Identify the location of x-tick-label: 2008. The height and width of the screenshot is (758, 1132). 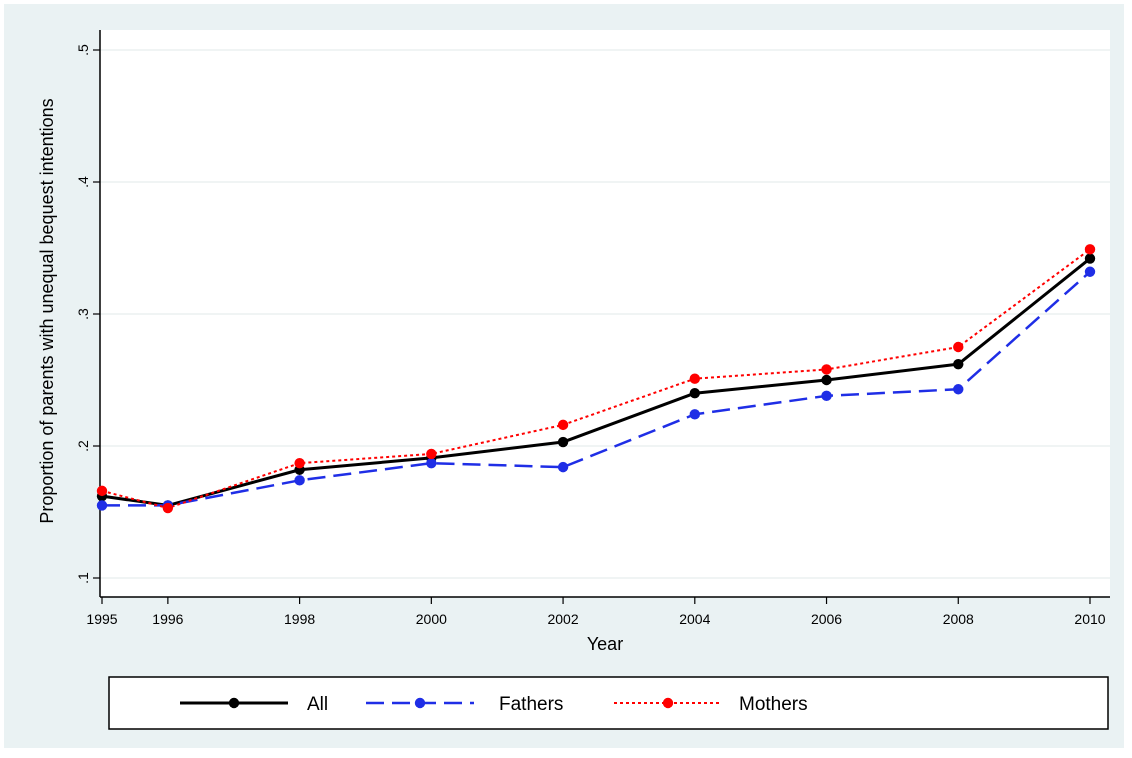
(958, 619).